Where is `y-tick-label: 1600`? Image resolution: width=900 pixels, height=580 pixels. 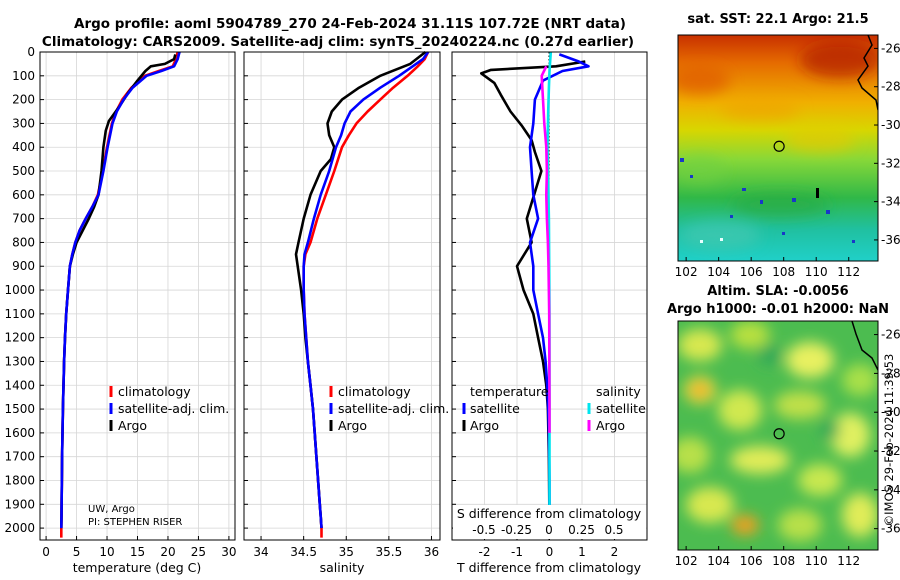
y-tick-label: 1600 is located at coordinates (19, 433).